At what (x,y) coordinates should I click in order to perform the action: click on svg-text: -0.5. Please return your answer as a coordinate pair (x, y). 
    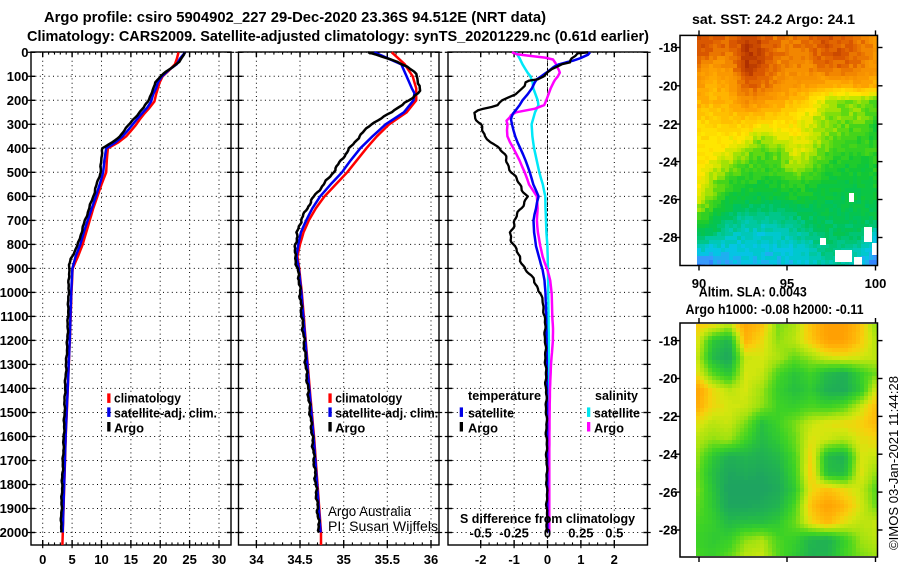
    Looking at the image, I should click on (480, 533).